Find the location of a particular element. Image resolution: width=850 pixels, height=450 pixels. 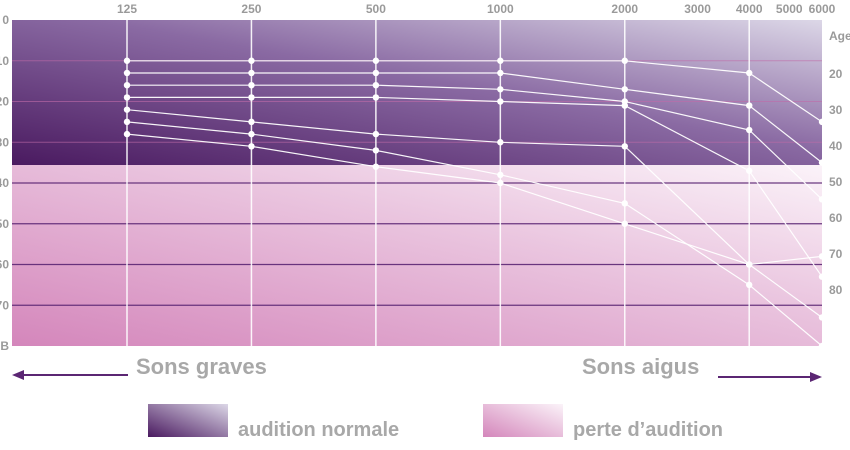

age-axis-title: Age is located at coordinates (839, 36).